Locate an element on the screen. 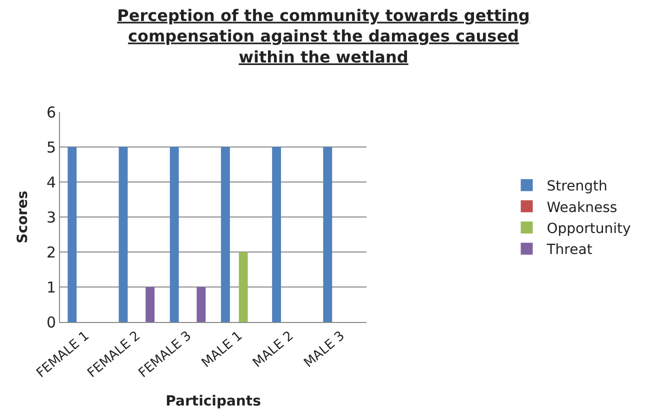 This screenshot has height=416, width=647. legend-label: Strength is located at coordinates (577, 186).